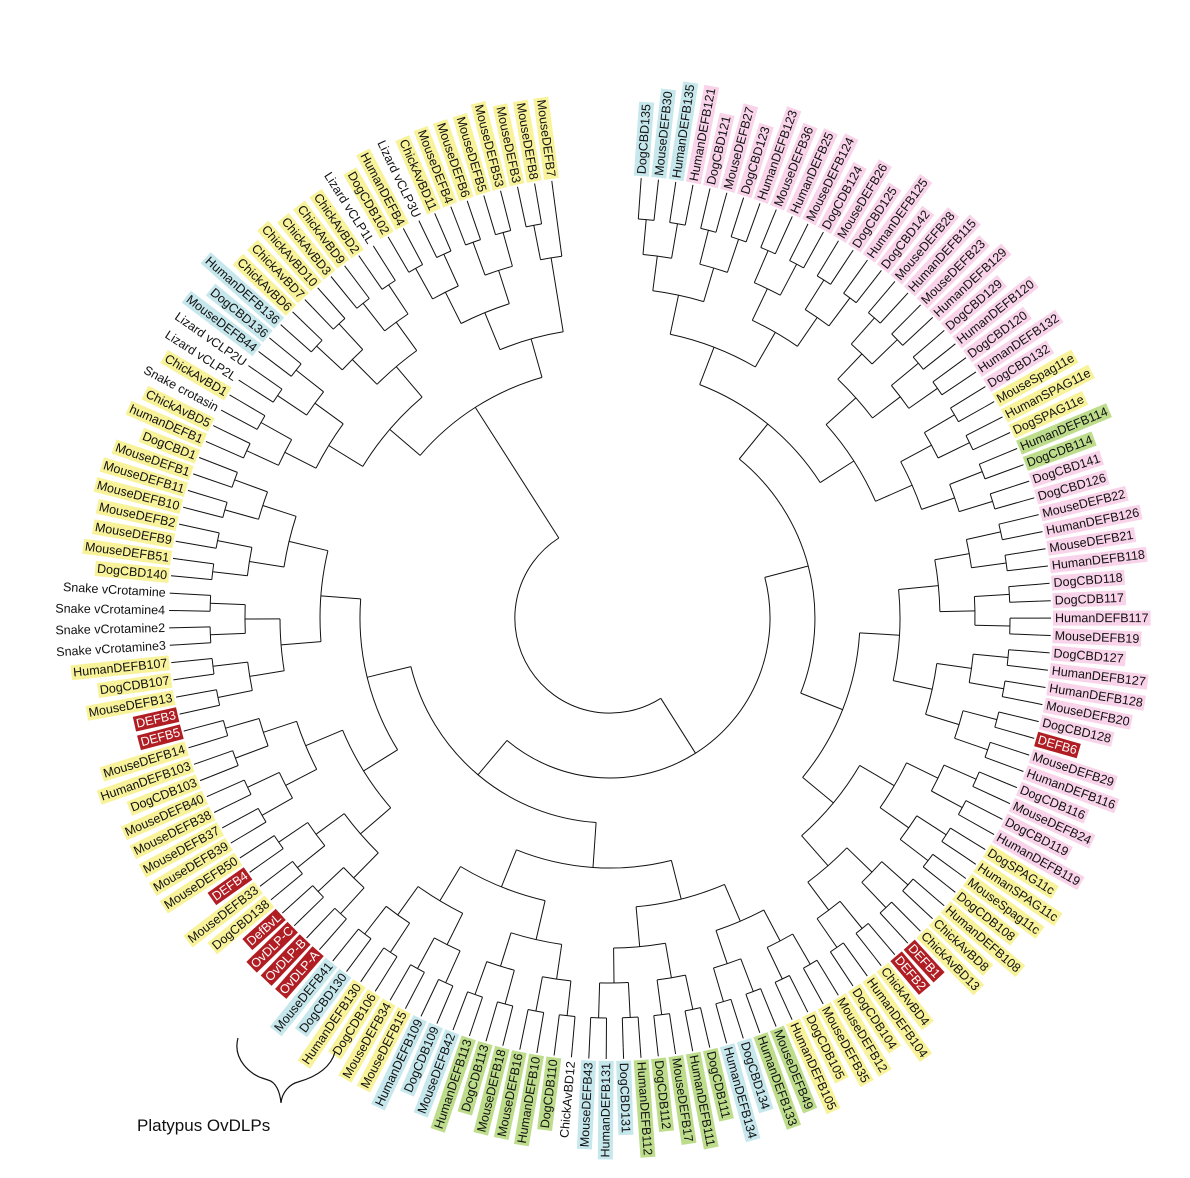 The width and height of the screenshot is (1190, 1178). What do you see at coordinates (1101, 618) in the screenshot?
I see `leaf-label: HumanDEFB117` at bounding box center [1101, 618].